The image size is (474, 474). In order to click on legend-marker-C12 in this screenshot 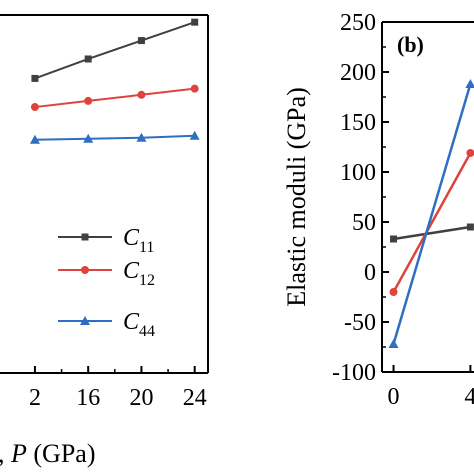, I will do `click(85, 270)`.